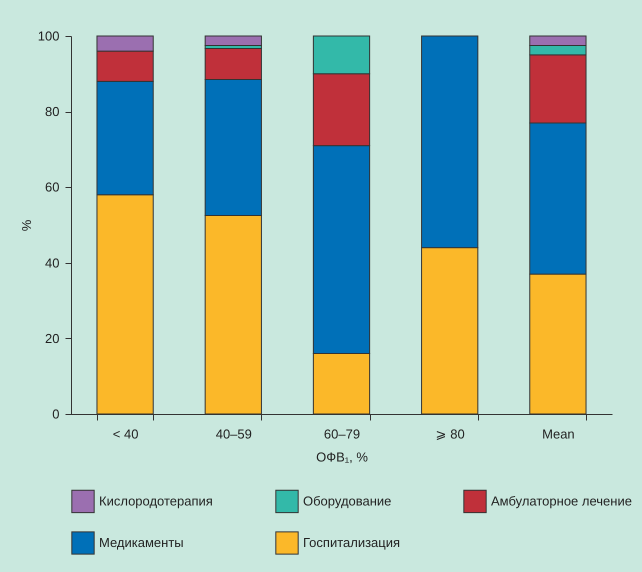 The width and height of the screenshot is (642, 572). Describe the element at coordinates (49, 36) in the screenshot. I see `y-tick-label: 100` at that location.